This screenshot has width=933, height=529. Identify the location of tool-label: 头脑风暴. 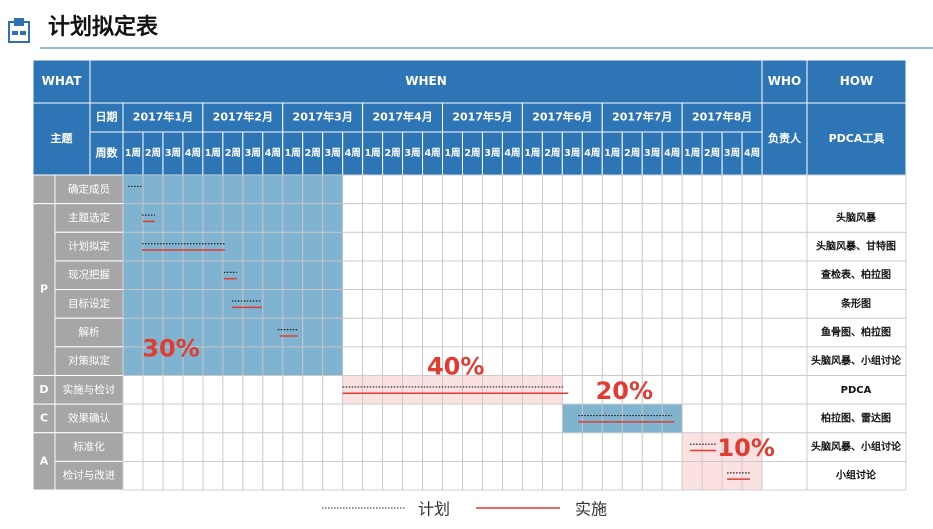
(856, 217).